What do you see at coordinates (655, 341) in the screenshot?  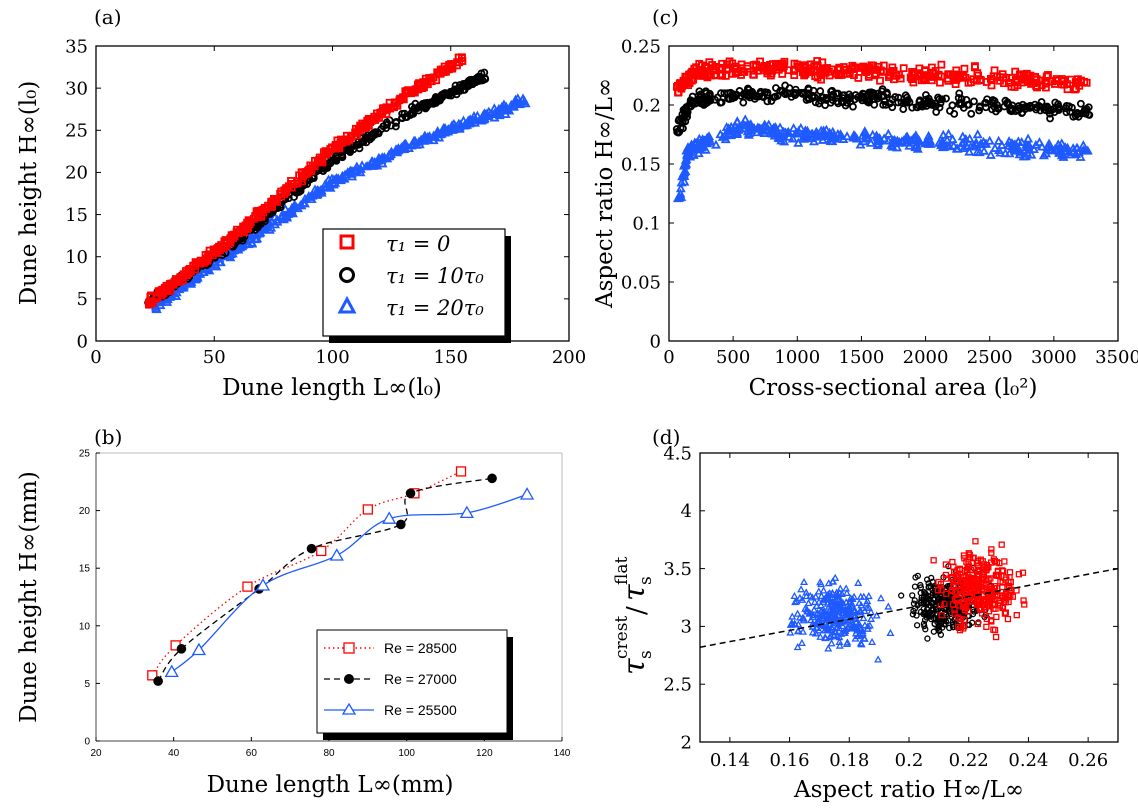 I see `panel-c-ytick-label-0: 0` at bounding box center [655, 341].